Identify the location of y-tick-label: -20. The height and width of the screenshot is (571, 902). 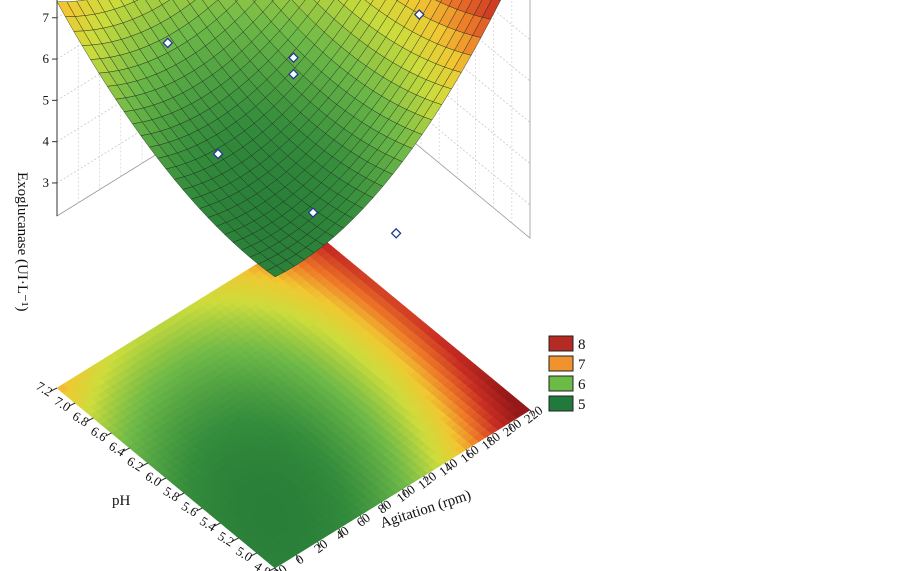
(278, 566).